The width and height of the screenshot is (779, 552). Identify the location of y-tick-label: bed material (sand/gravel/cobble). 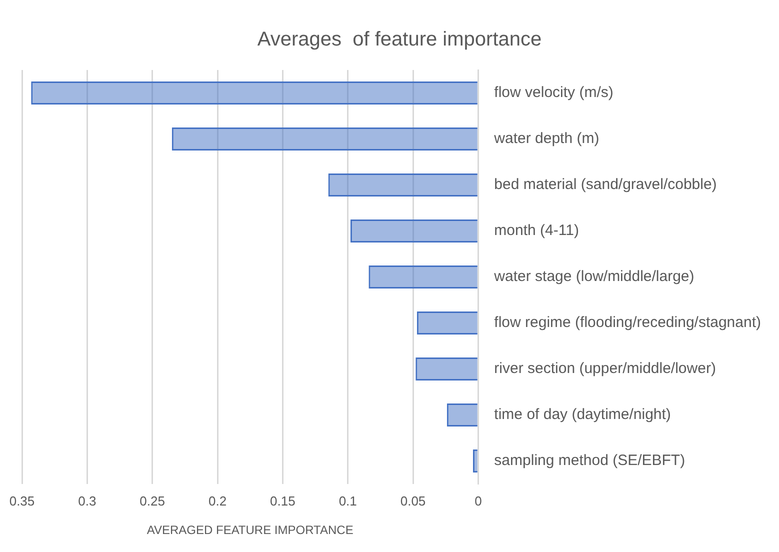
(605, 185).